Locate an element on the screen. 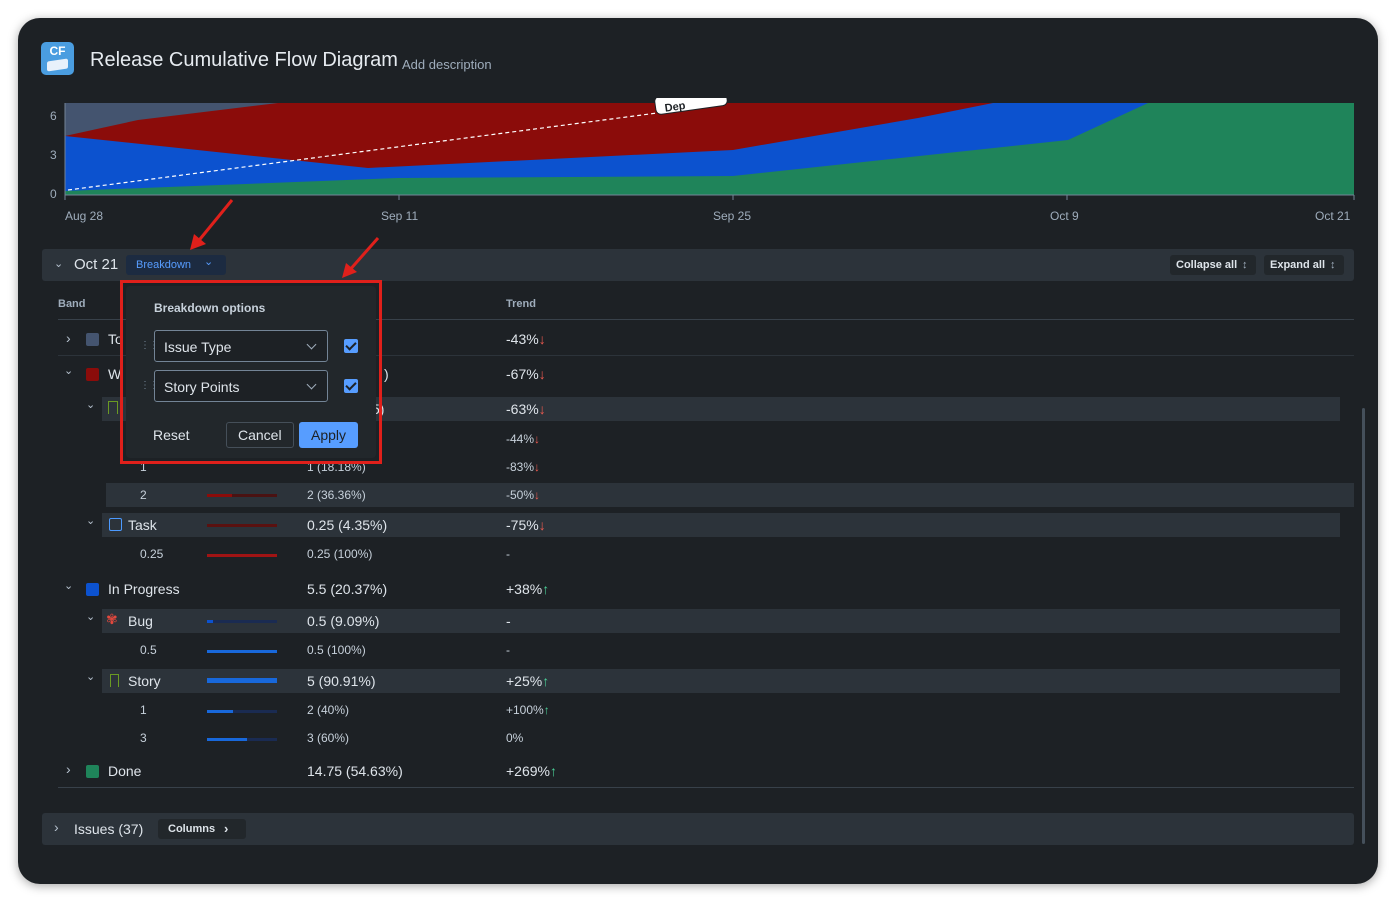  table-row: 0.25 0.25 (100%) - is located at coordinates (706, 555).